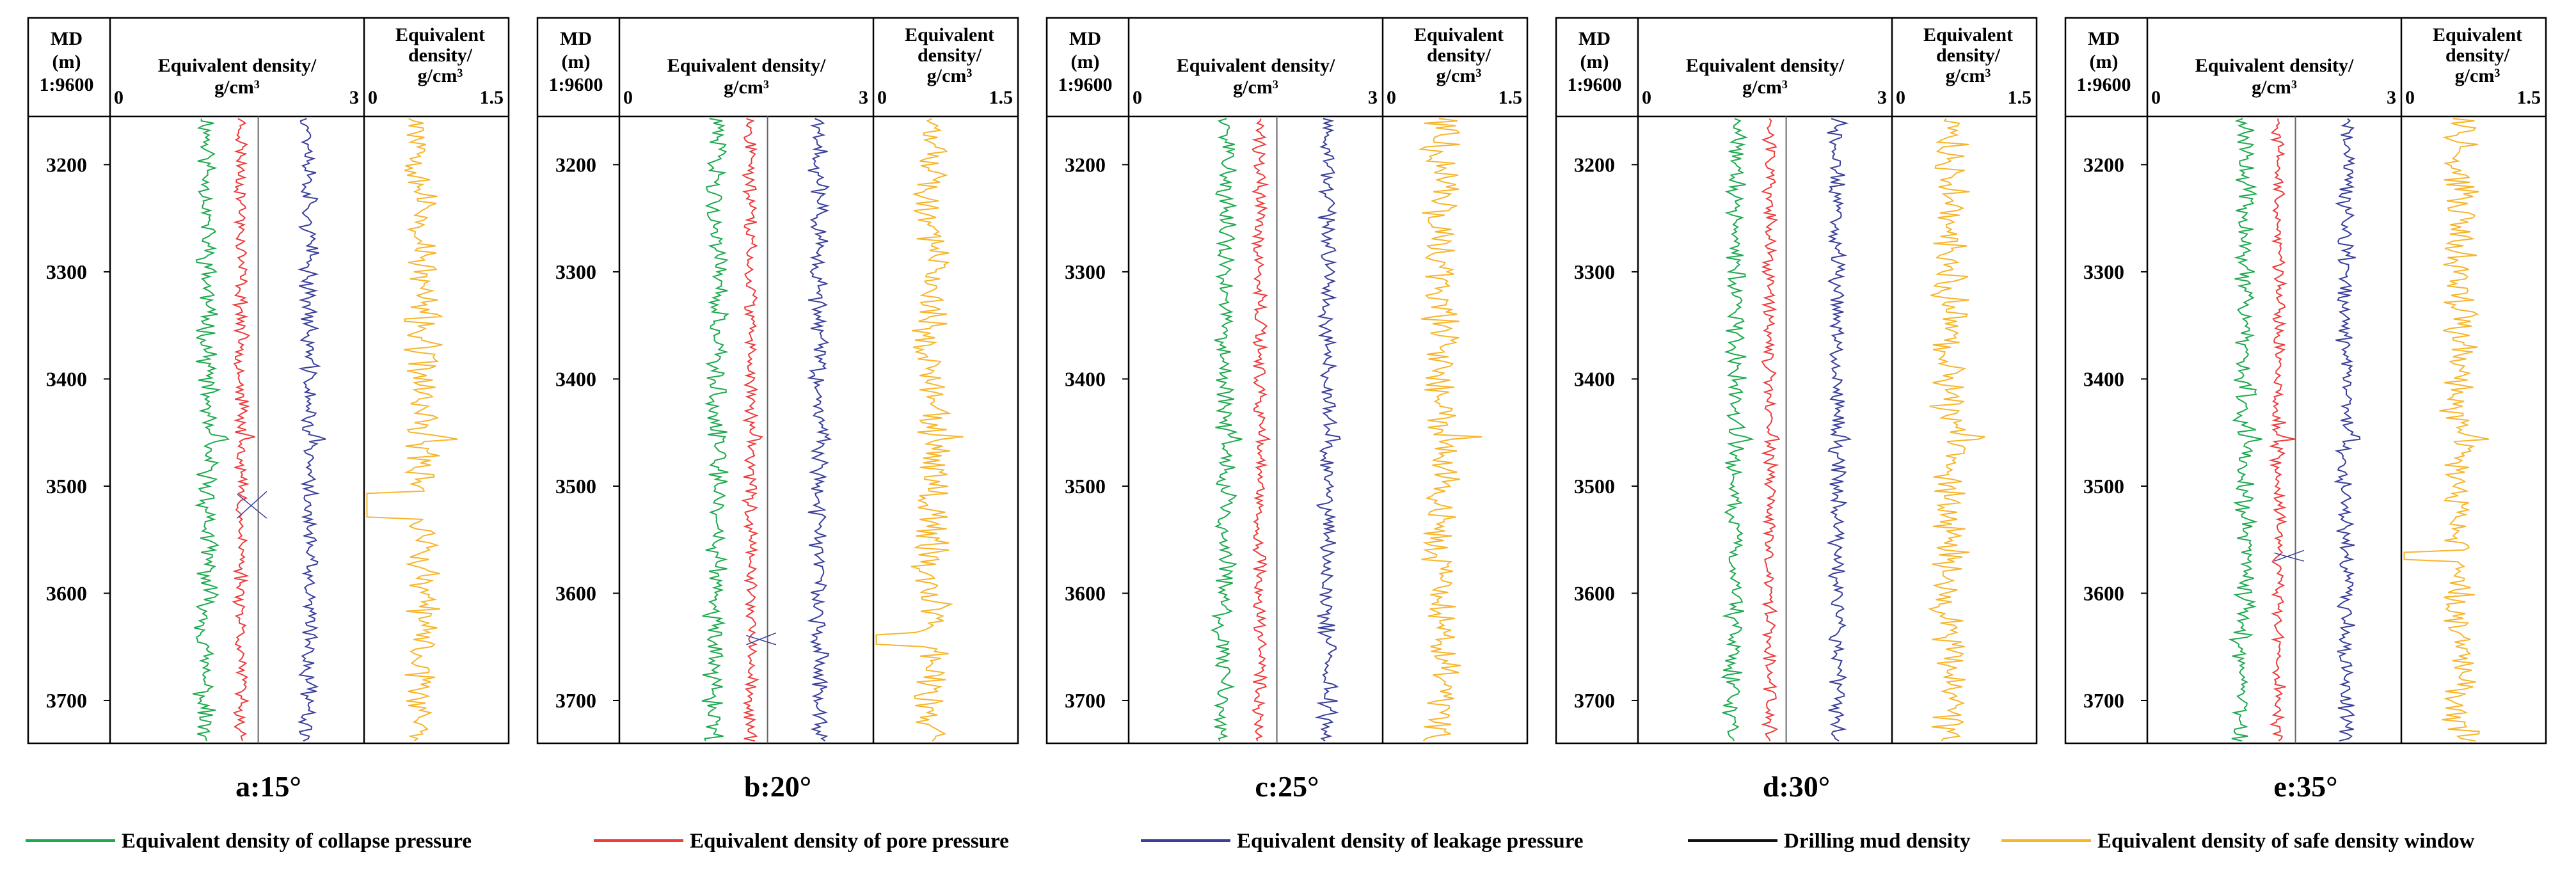 This screenshot has height=877, width=2576. I want to click on depth-tick-label: 3400, so click(2104, 378).